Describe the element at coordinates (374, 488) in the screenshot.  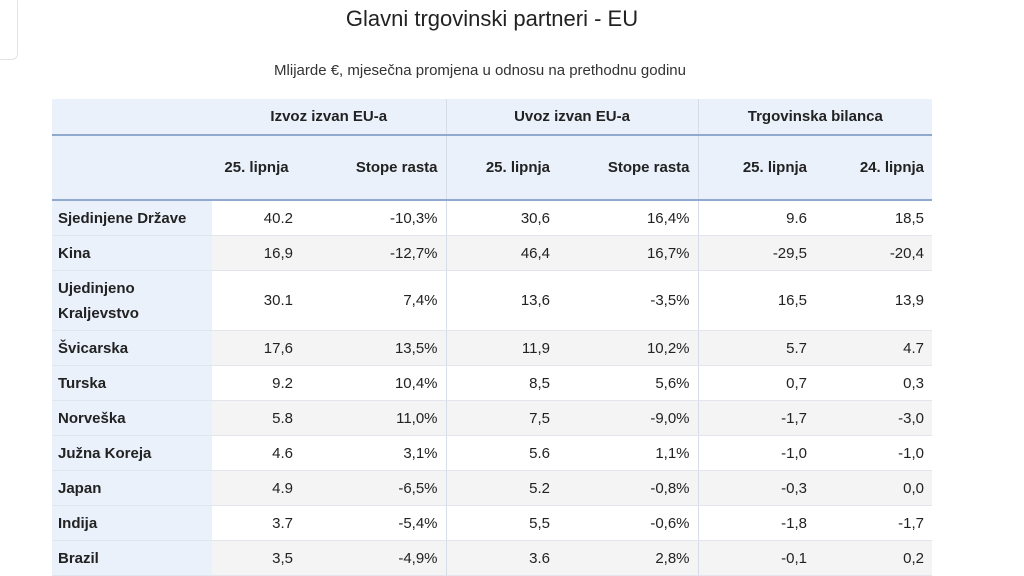
I see `export-growth-cell: -6,5%` at that location.